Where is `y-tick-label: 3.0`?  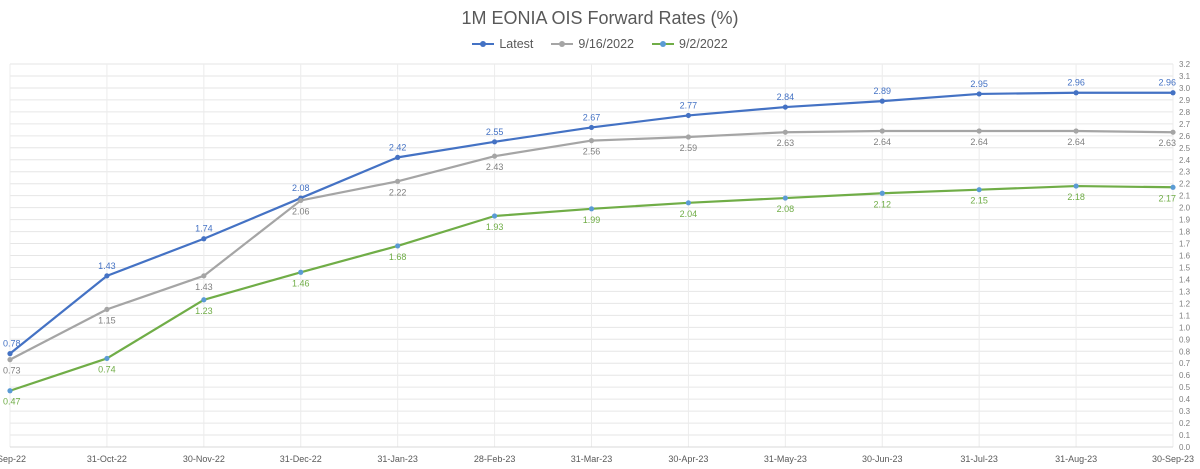 y-tick-label: 3.0 is located at coordinates (1185, 88).